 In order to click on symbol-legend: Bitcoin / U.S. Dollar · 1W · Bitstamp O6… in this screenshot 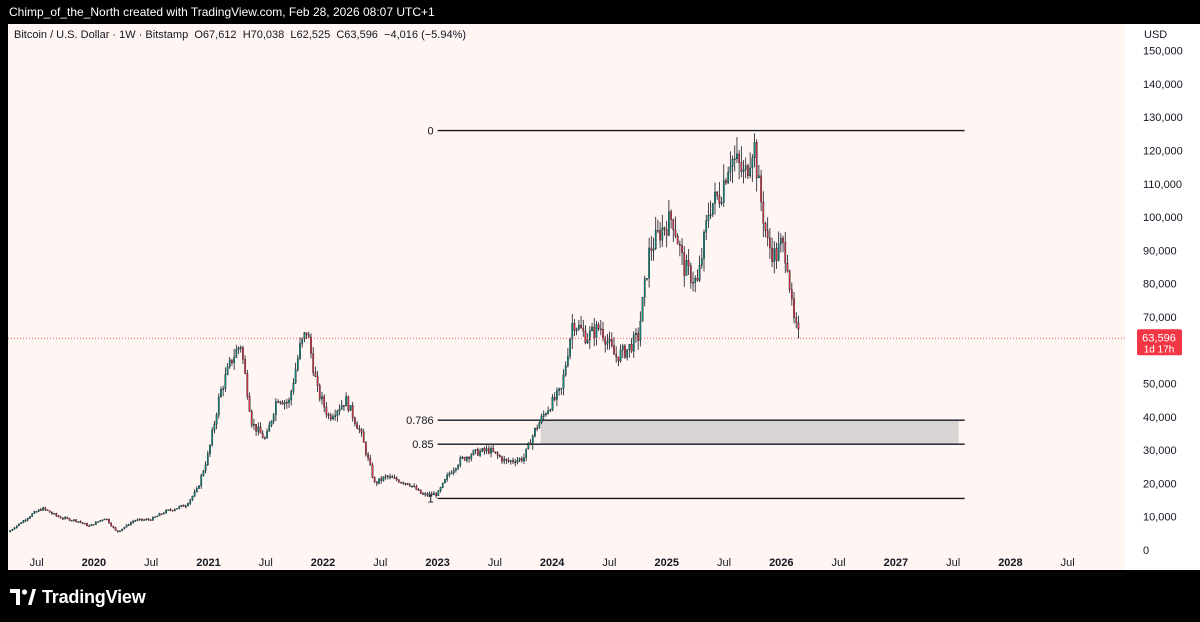, I will do `click(240, 35)`.